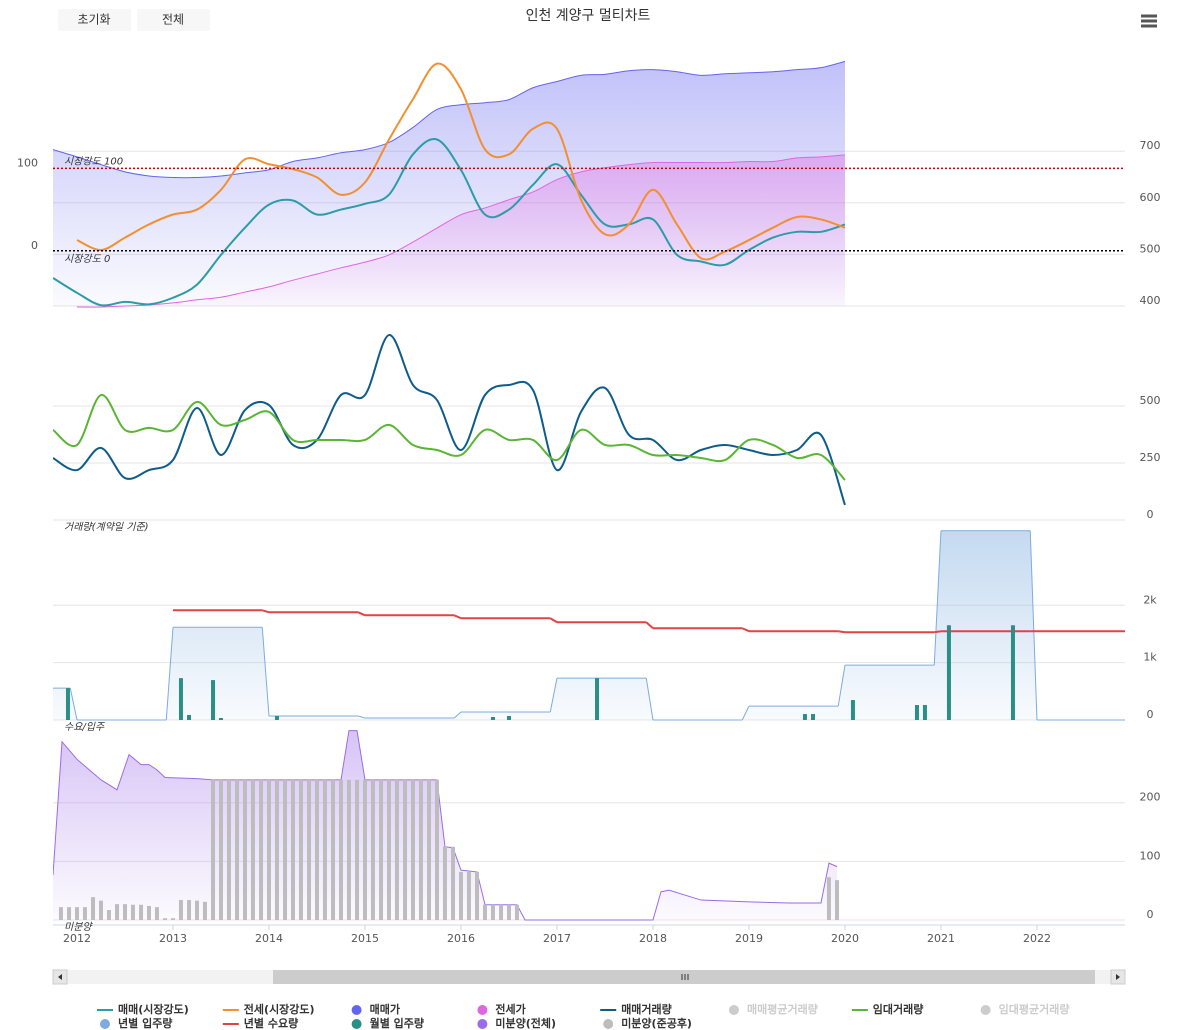  What do you see at coordinates (173, 938) in the screenshot?
I see `x-tick-label: 2013` at bounding box center [173, 938].